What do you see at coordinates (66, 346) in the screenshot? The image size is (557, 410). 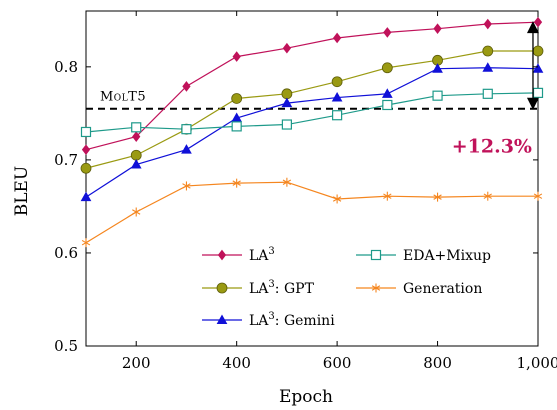 I see `y-tick-label: 0.5` at bounding box center [66, 346].